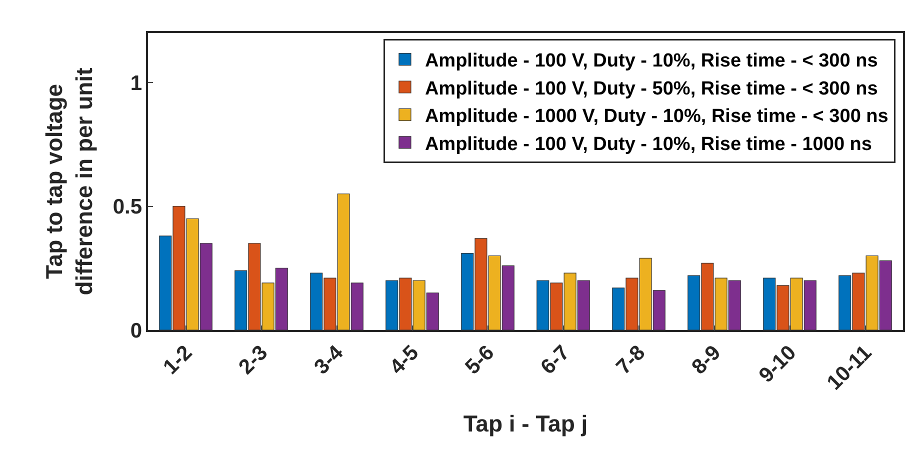 Image resolution: width=909 pixels, height=468 pixels. What do you see at coordinates (706, 360) in the screenshot?
I see `x-tick-label: 8-9` at bounding box center [706, 360].